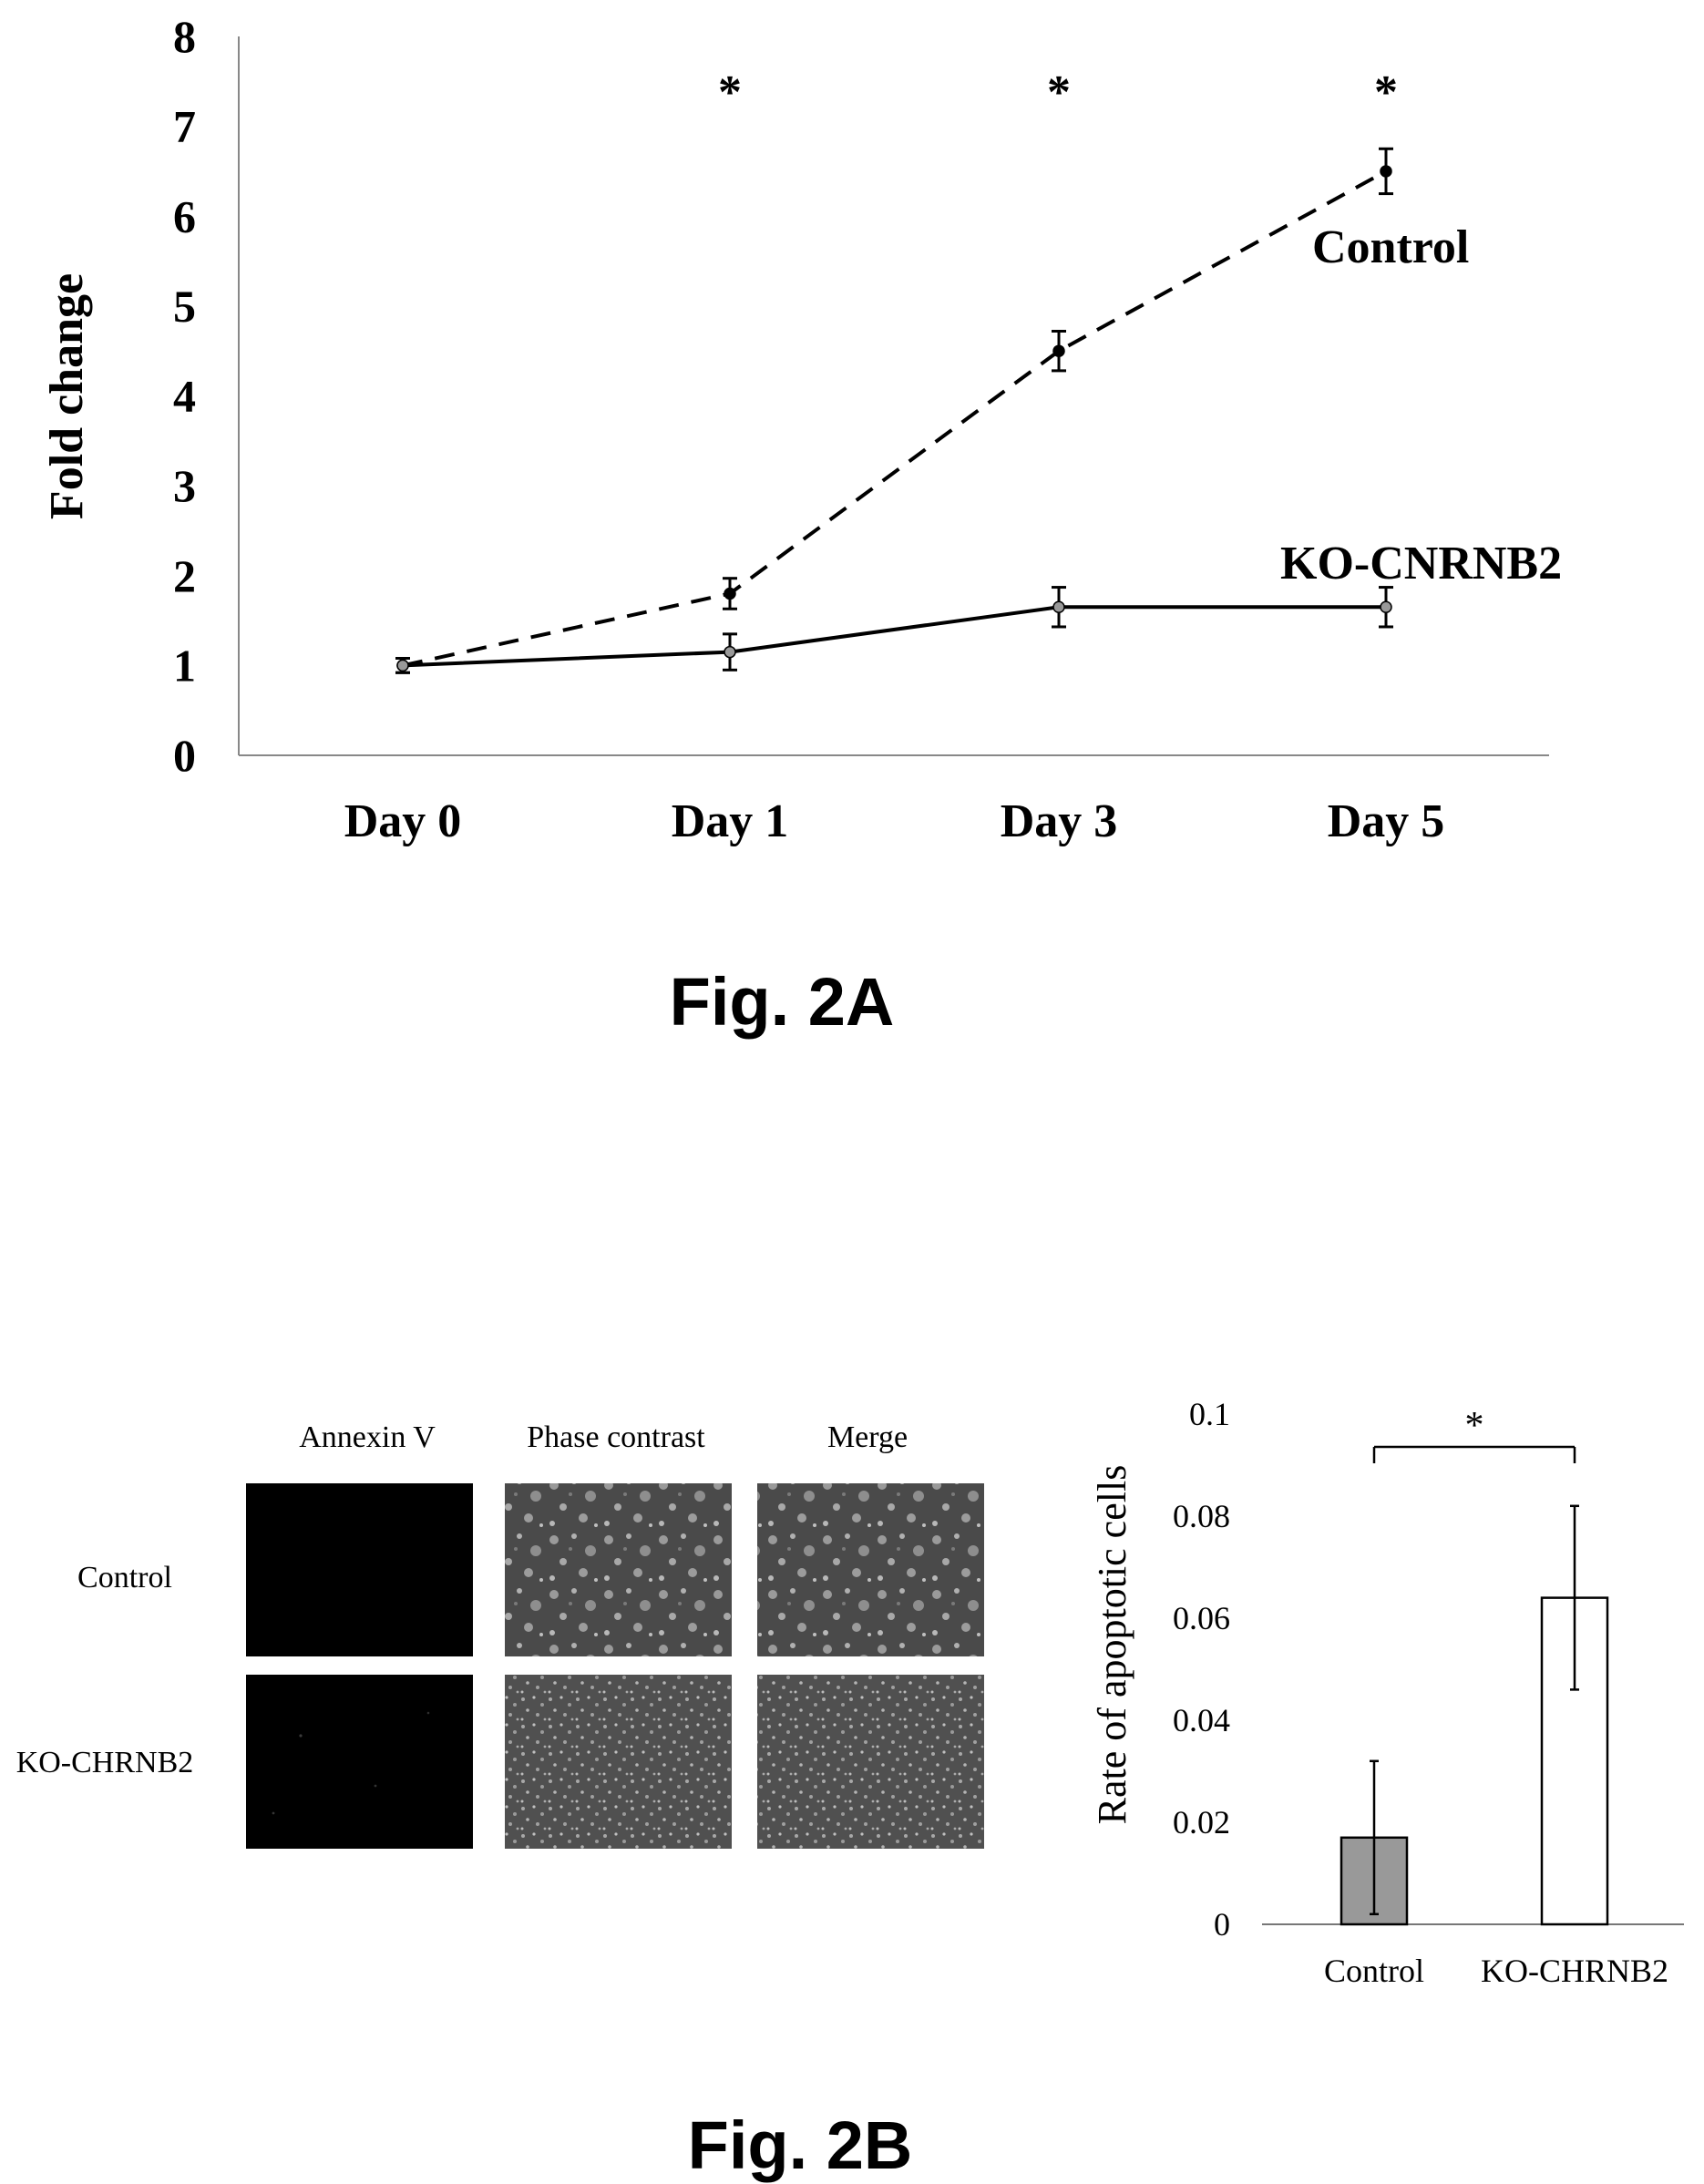 This screenshot has height=2184, width=1704. I want to click on row-label-ko: KO-CHRNB2, so click(105, 1762).